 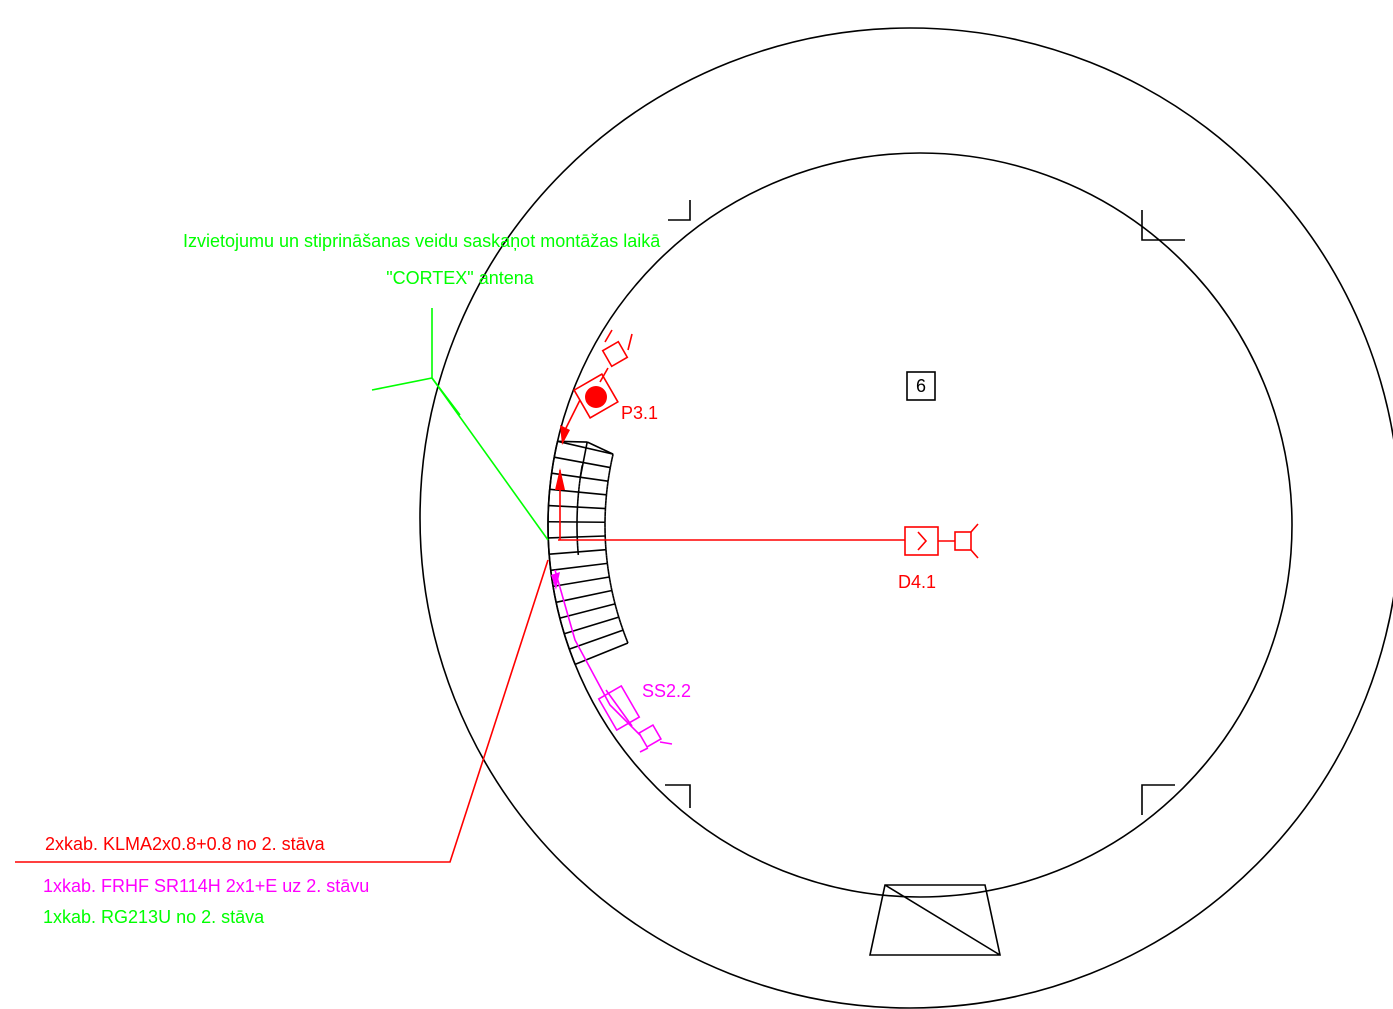 I want to click on cable-label: 1xkab. RG213U no 2. stāva, so click(x=154, y=917).